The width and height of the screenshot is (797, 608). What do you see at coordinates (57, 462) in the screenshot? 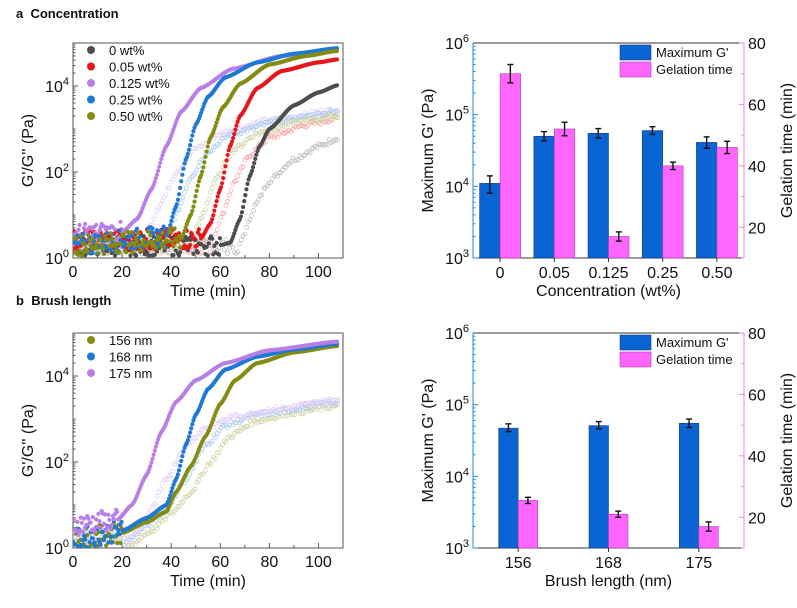
I see `b-rheology-ytick-label: 102` at bounding box center [57, 462].